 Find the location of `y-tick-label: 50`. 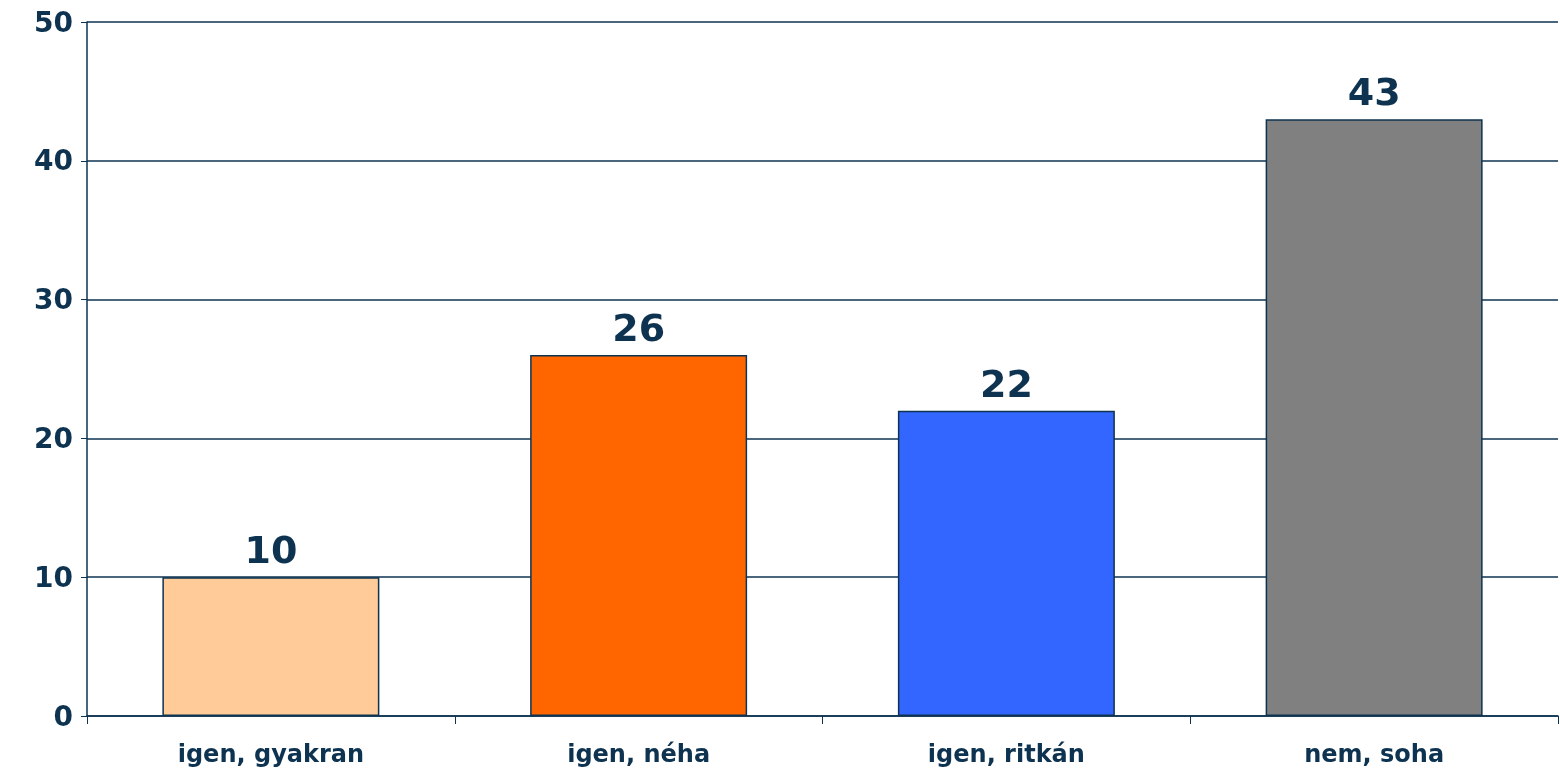

y-tick-label: 50 is located at coordinates (53, 22).